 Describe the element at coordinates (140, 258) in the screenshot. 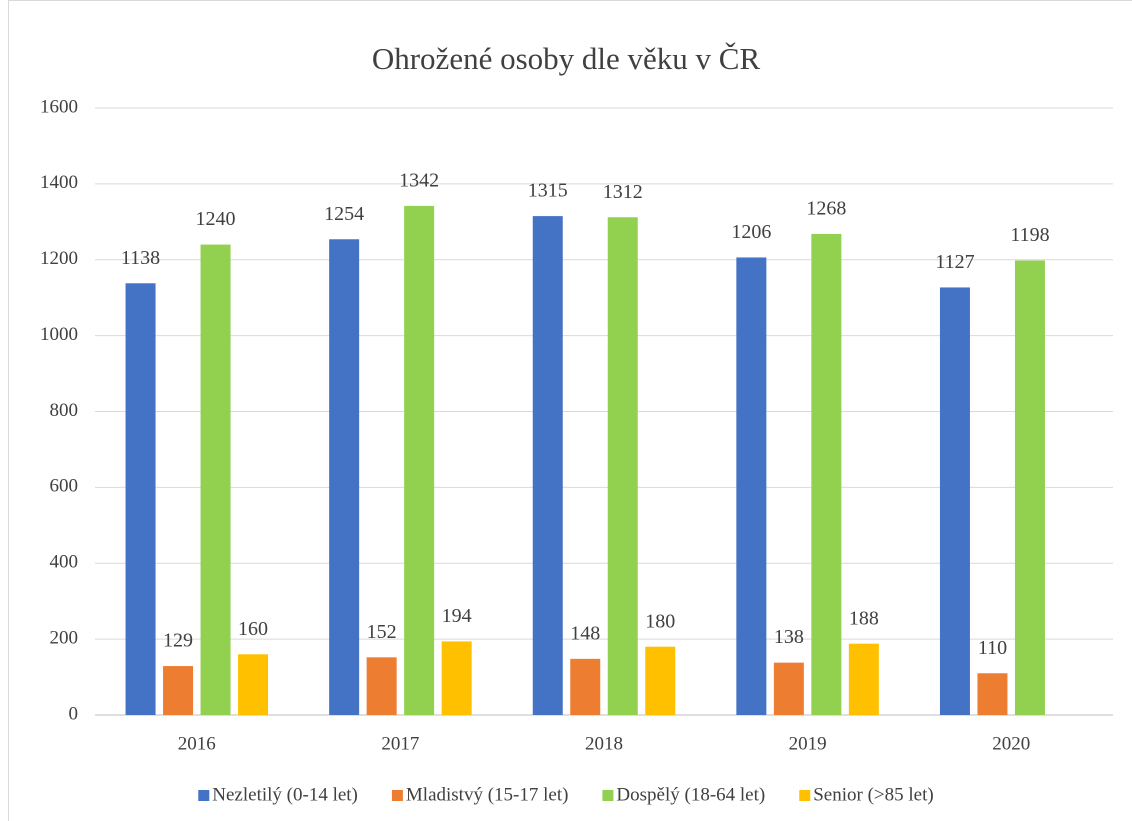

I see `data-label: 1138` at that location.